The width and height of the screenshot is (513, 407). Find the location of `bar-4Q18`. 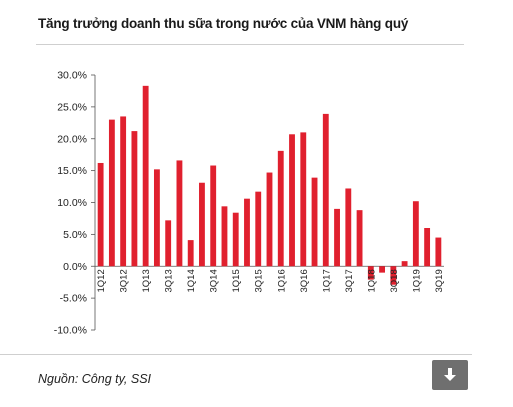

bar-4Q18 is located at coordinates (404, 264).